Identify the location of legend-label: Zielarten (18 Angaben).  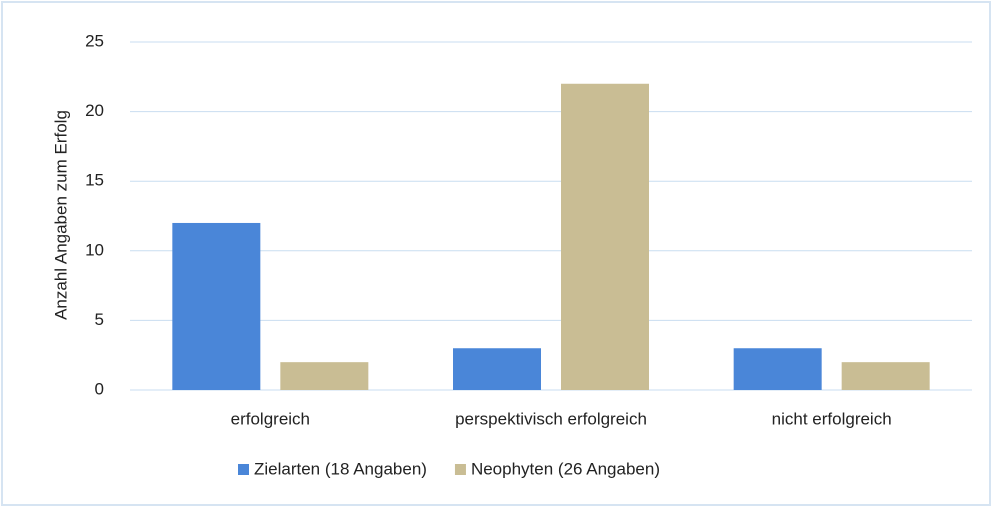
(340, 468).